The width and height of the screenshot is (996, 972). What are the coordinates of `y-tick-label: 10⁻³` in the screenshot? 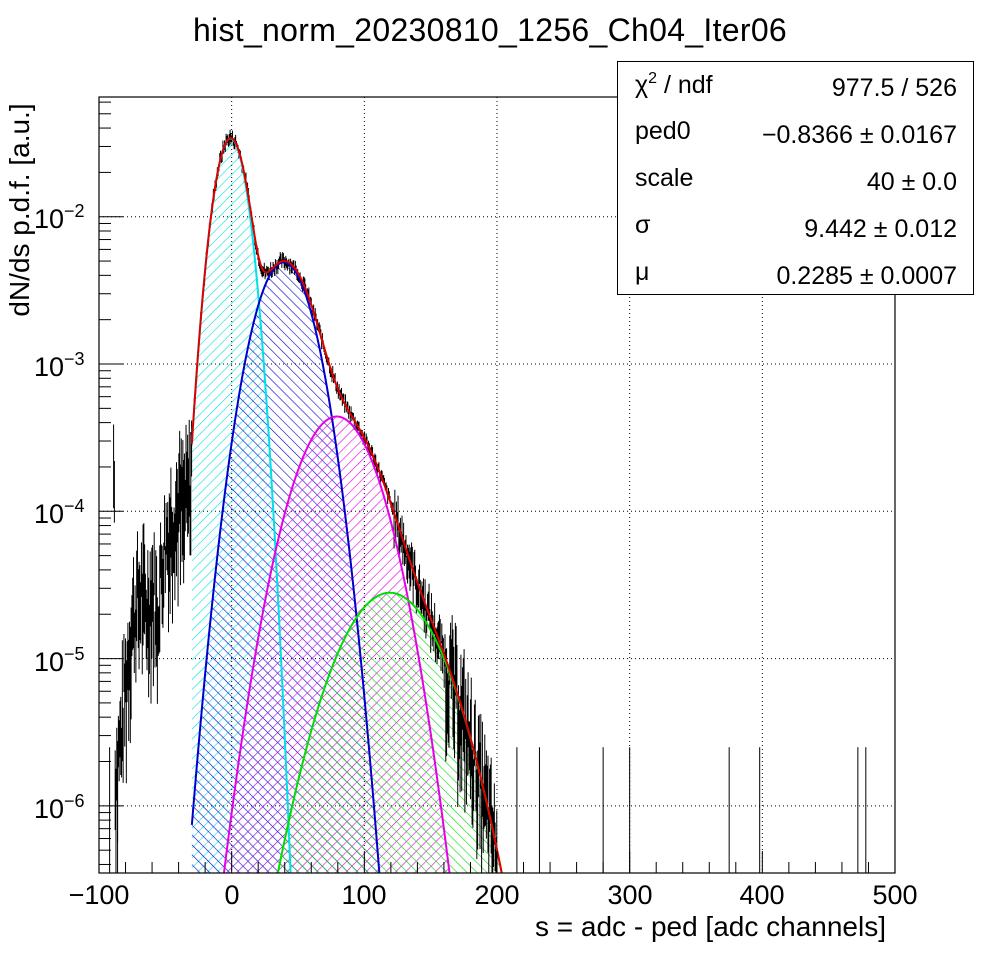 It's located at (59, 365).